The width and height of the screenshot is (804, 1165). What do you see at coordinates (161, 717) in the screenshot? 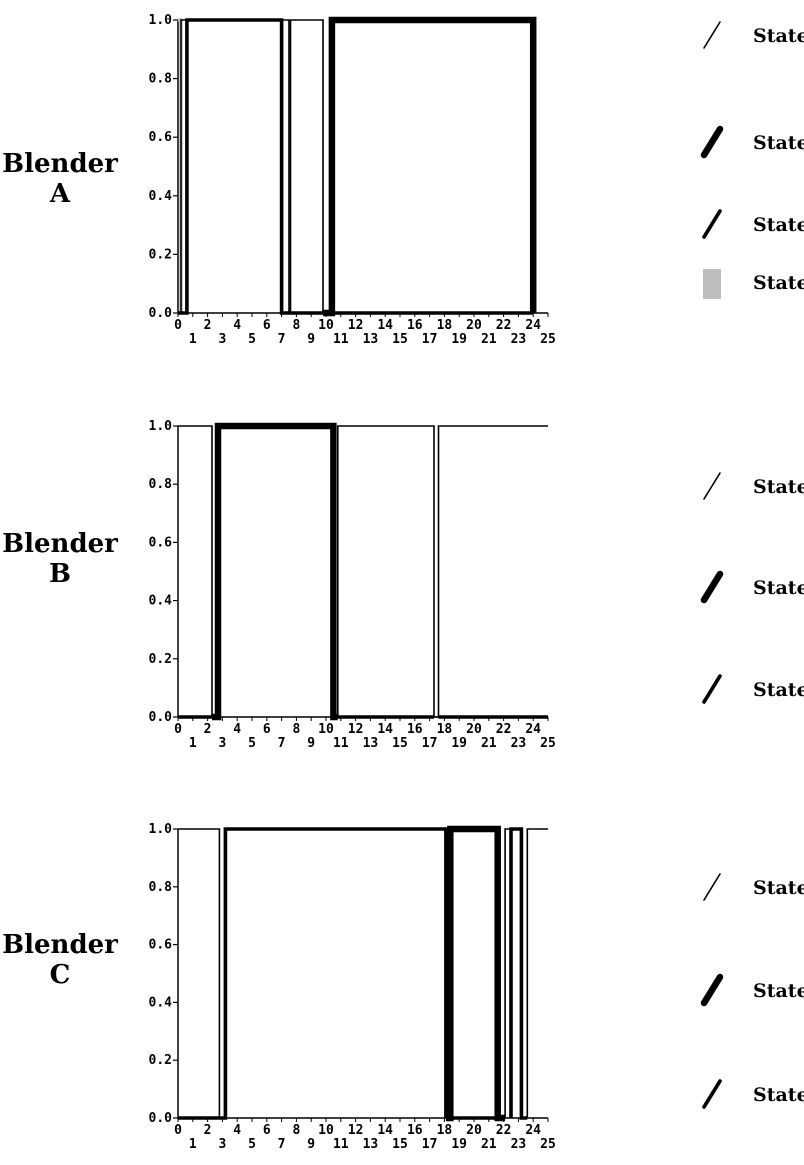
I see `y-tick-label: 0.0` at bounding box center [161, 717].